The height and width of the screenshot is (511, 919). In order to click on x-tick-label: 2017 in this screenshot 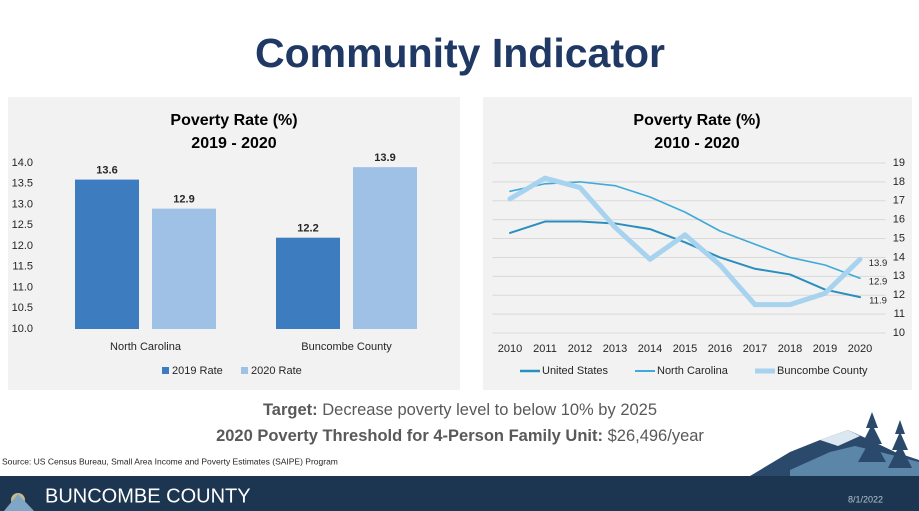, I will do `click(755, 349)`.